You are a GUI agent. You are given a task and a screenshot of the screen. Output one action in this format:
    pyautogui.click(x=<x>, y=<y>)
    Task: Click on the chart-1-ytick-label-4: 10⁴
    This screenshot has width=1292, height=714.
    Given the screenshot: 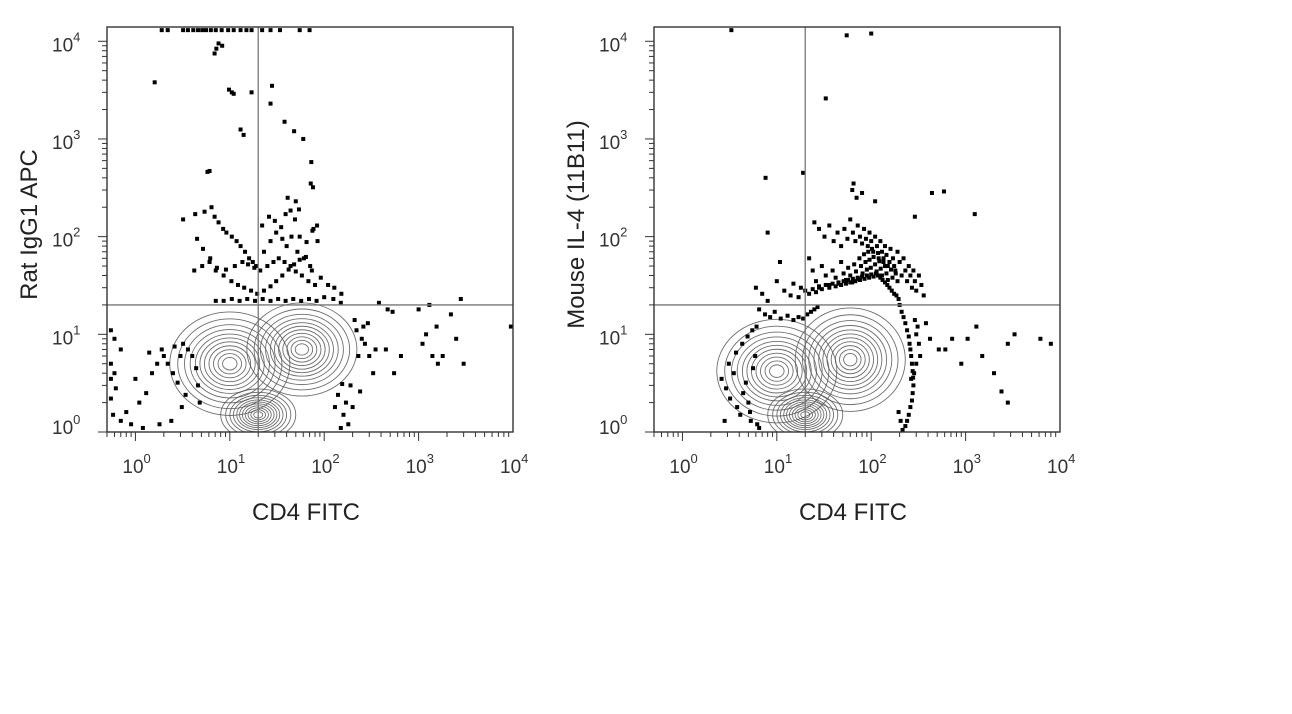 What is the action you would take?
    pyautogui.click(x=613, y=42)
    